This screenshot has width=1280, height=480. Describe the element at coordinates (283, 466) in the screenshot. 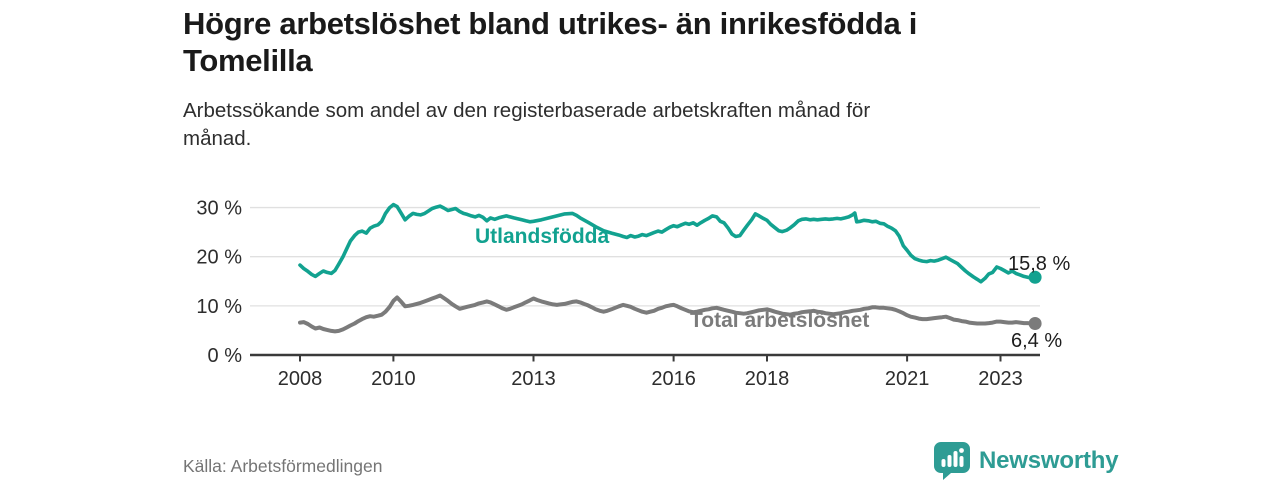

I see `source-note: Källa: Arbetsförmedlingen` at that location.